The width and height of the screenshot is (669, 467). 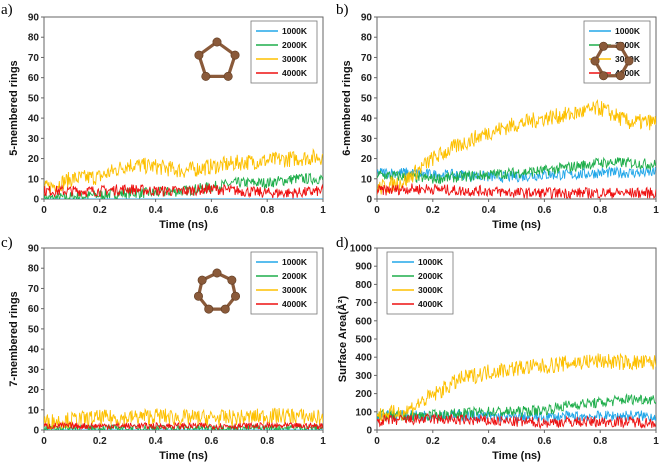 I want to click on y-axis-label: 7-membered rings, so click(x=14, y=338).